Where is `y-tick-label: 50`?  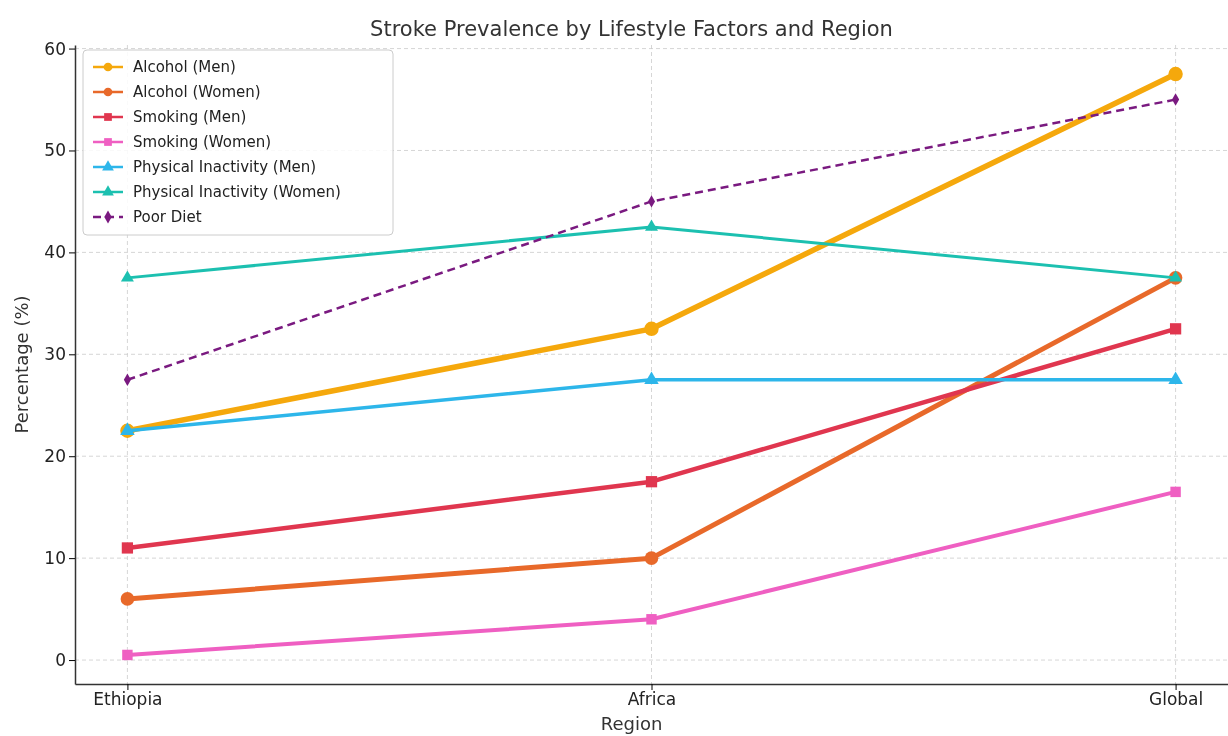
y-tick-label: 50 is located at coordinates (55, 150).